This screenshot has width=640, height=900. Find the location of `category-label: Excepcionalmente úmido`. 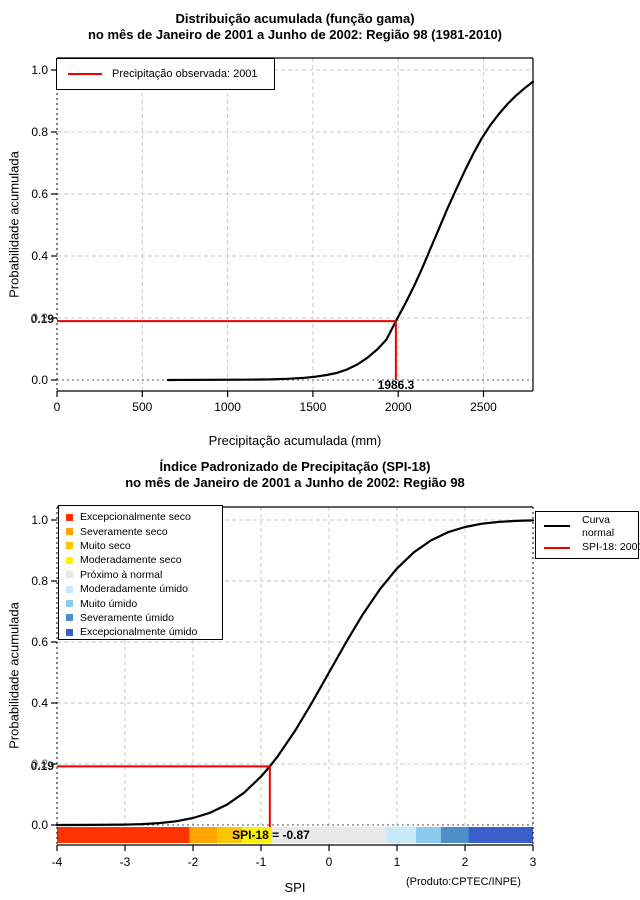

category-label: Excepcionalmente úmido is located at coordinates (139, 632).